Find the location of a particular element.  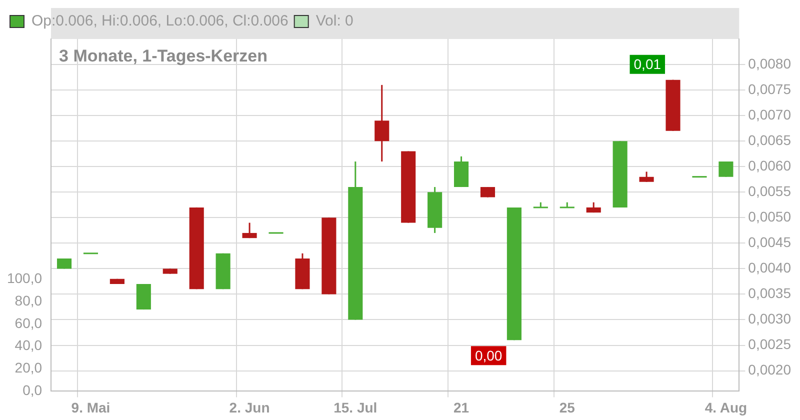

x-tick-label: 9. Mai is located at coordinates (90, 407).